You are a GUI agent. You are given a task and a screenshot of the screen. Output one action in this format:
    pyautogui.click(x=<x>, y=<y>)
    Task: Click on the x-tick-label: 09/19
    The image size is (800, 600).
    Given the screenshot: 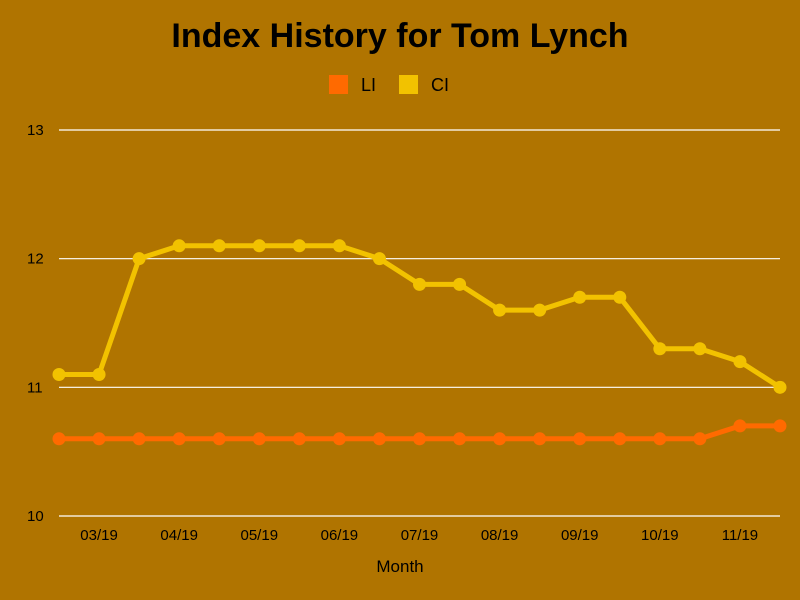 What is the action you would take?
    pyautogui.click(x=580, y=535)
    